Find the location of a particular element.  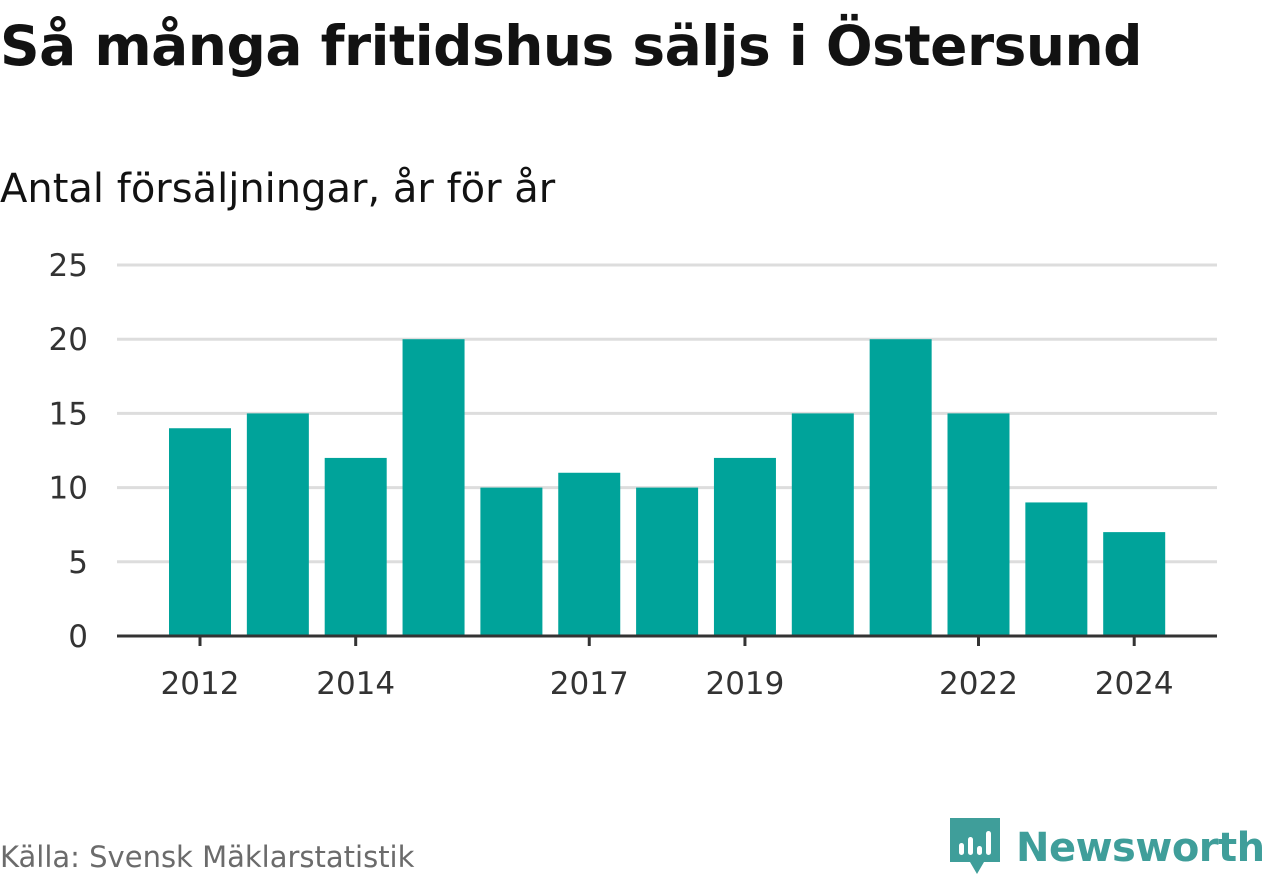

x-tick-label: 2024 is located at coordinates (1134, 684).